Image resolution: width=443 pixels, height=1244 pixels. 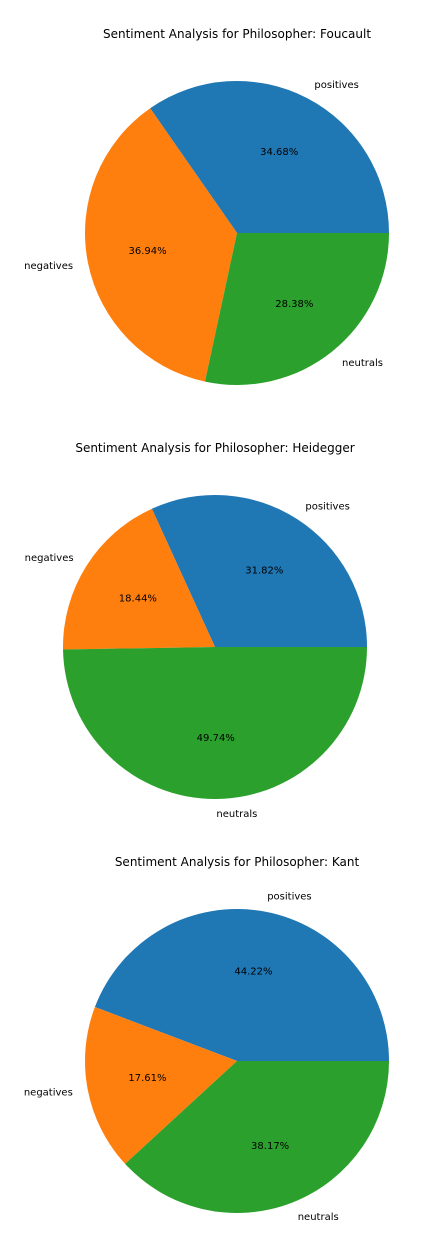 What do you see at coordinates (294, 304) in the screenshot?
I see `slice-percent-label: 28.38%` at bounding box center [294, 304].